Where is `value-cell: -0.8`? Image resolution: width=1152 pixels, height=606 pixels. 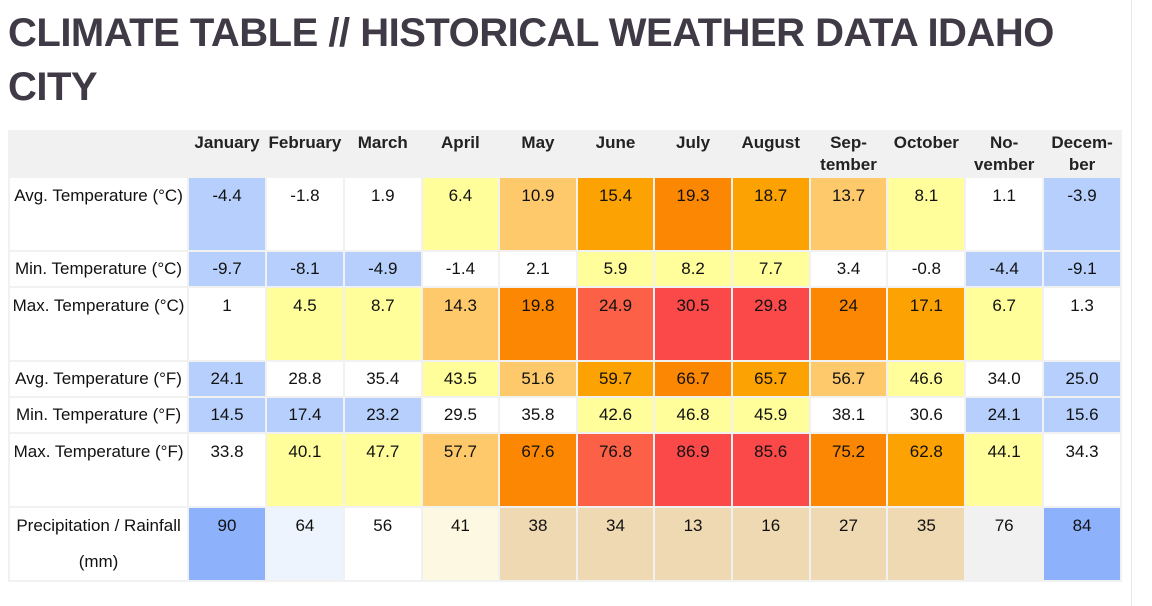 value-cell: -0.8 is located at coordinates (926, 269).